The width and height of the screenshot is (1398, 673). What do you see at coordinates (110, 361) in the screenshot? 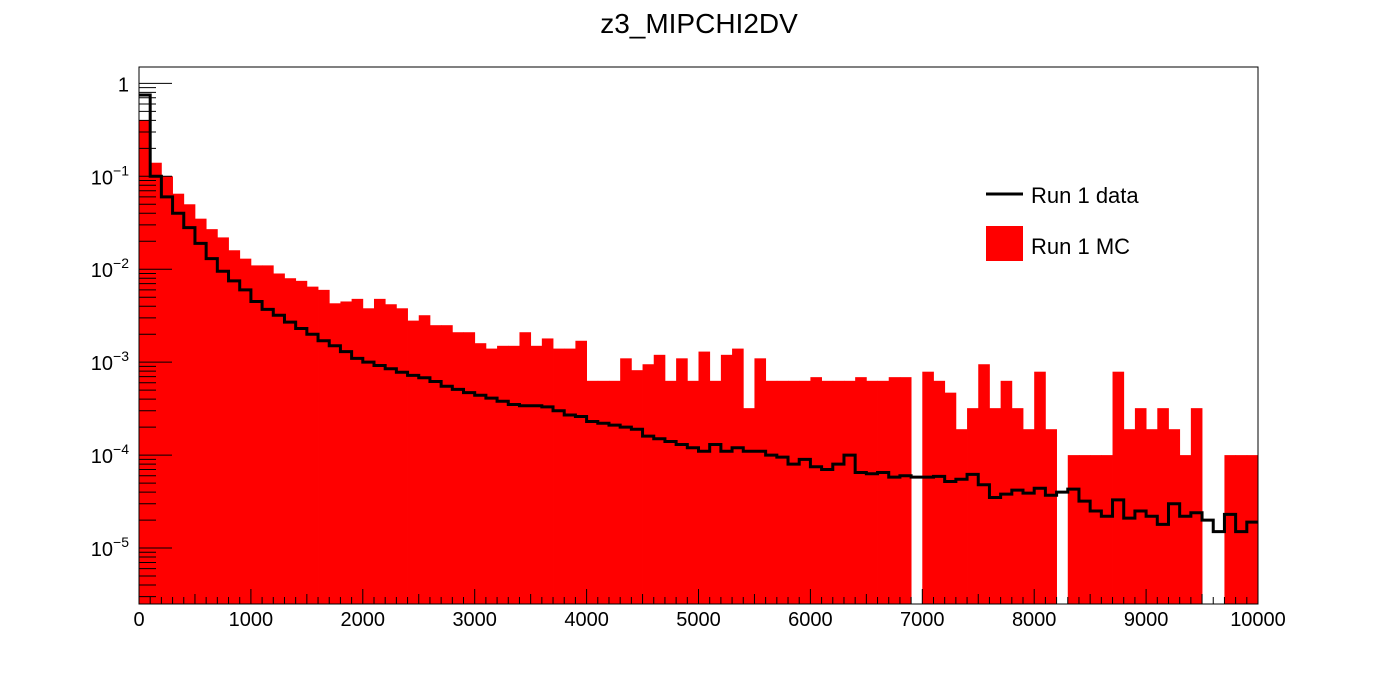
I see `y-tick-label: 10⁻³` at bounding box center [110, 361].